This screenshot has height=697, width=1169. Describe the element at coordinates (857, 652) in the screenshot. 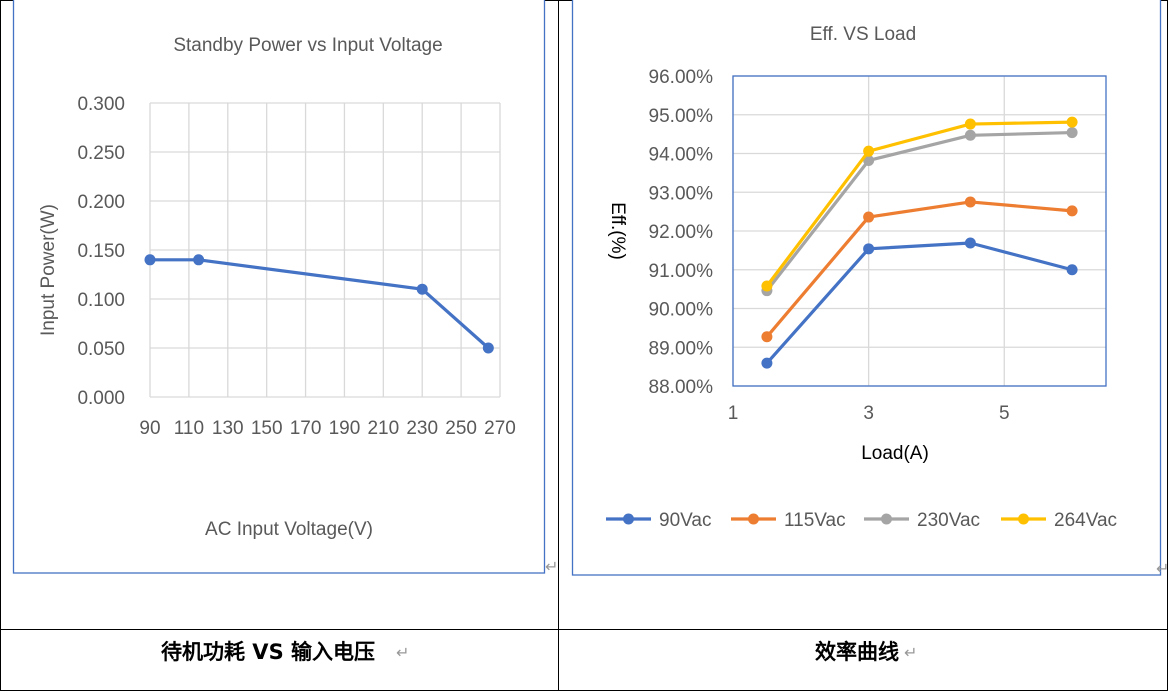

I see `caption-efficiency-curve: 效率曲线` at that location.